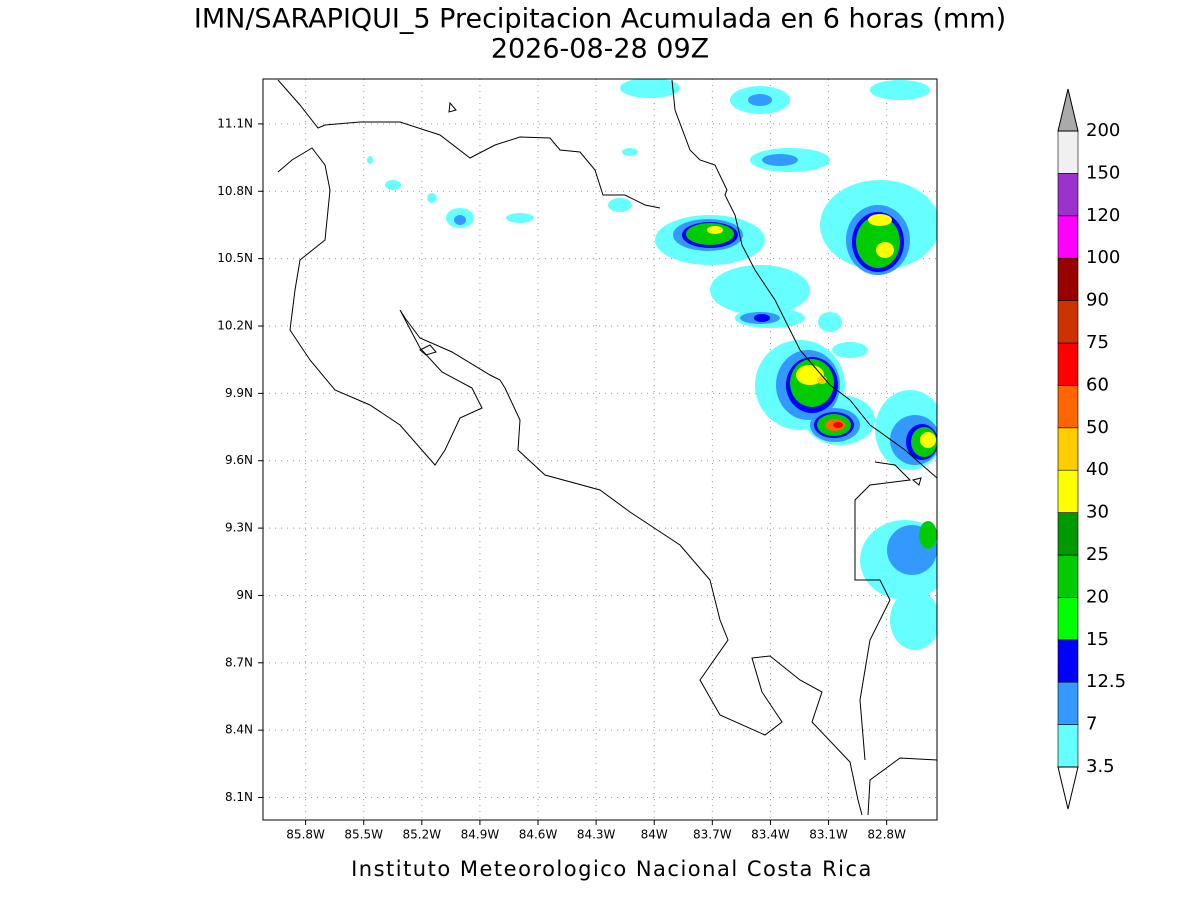  I want to click on x-tick-label: 84.9W, so click(480, 835).